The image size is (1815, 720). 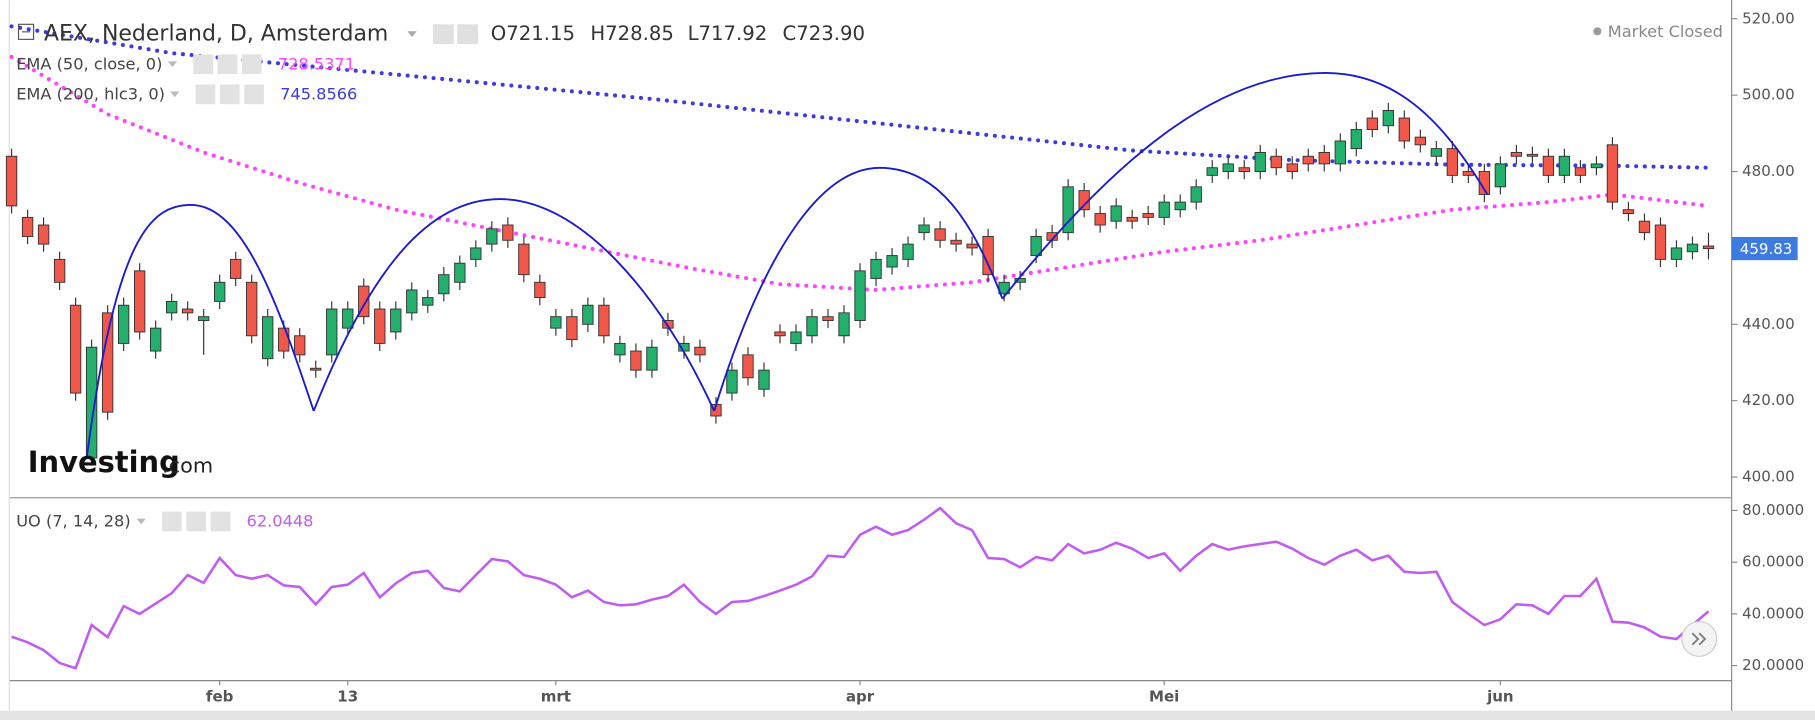 I want to click on ohlc-open: O721.15, so click(x=533, y=33).